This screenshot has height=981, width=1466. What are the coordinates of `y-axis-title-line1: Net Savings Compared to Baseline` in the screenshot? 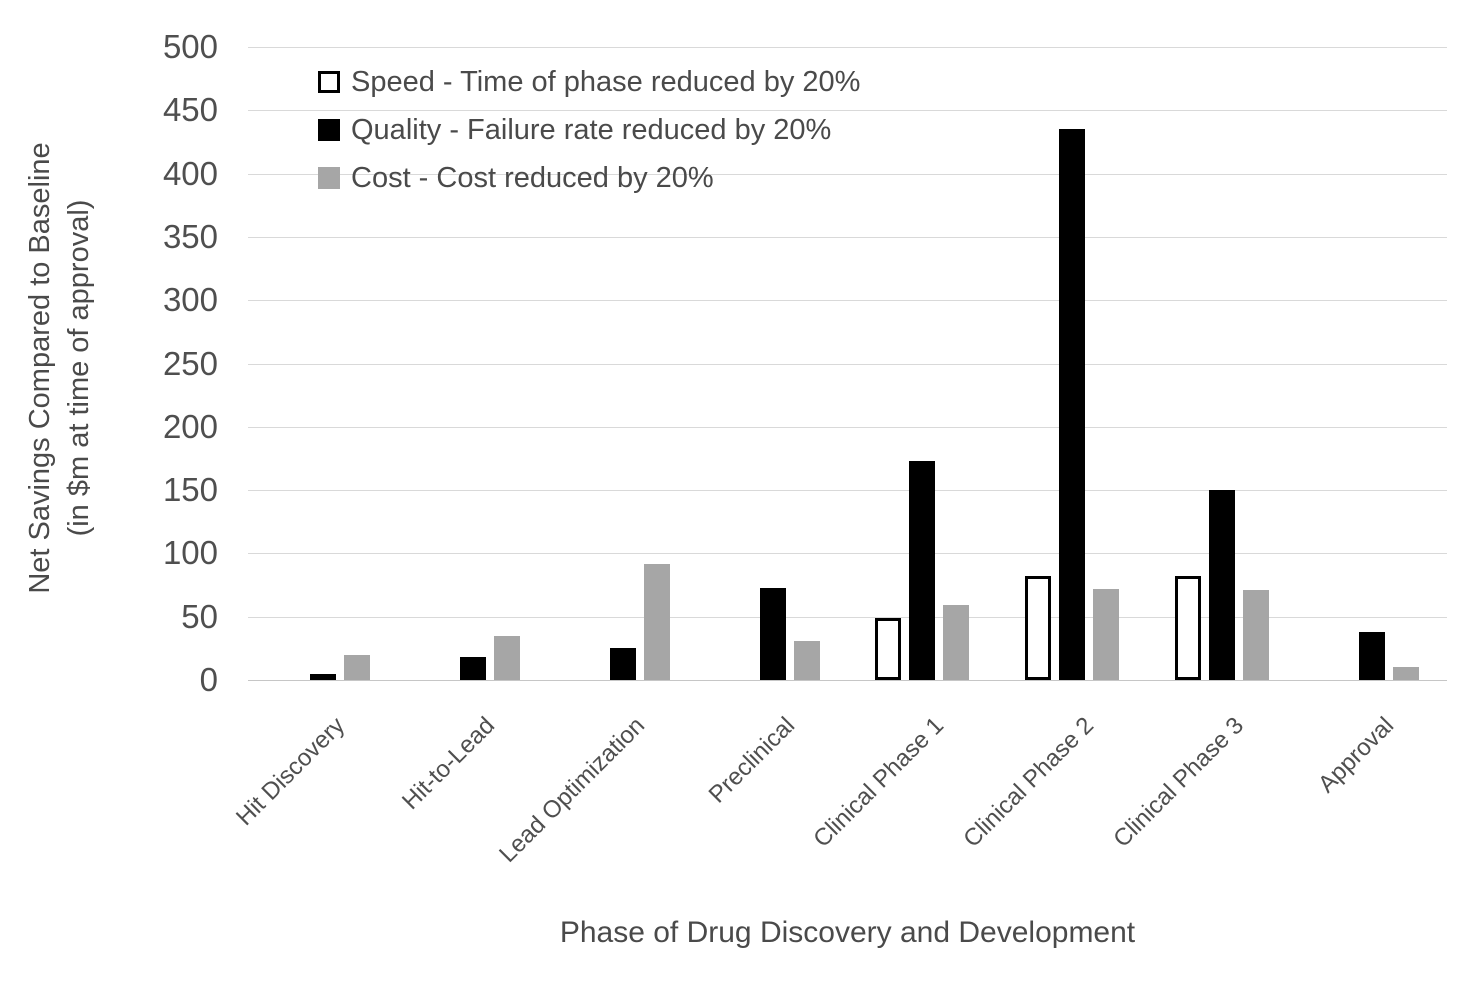 It's located at (40, 368).